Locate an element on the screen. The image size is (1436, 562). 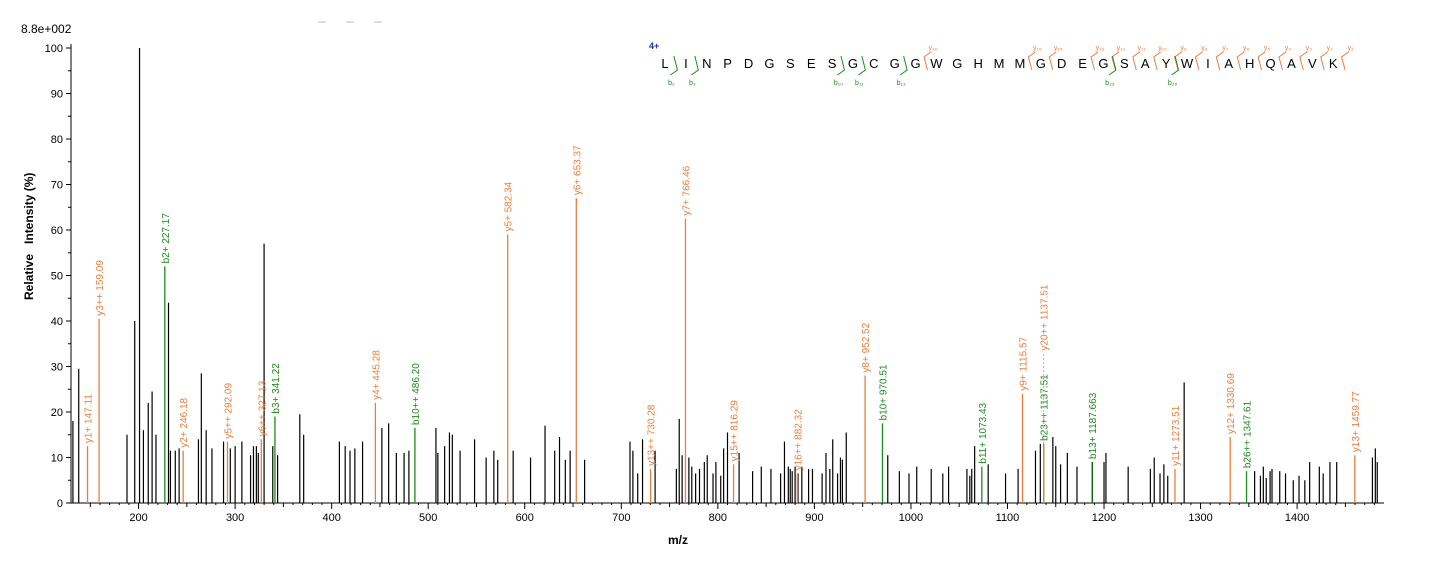
x-tick-label: 1300 is located at coordinates (1200, 518).